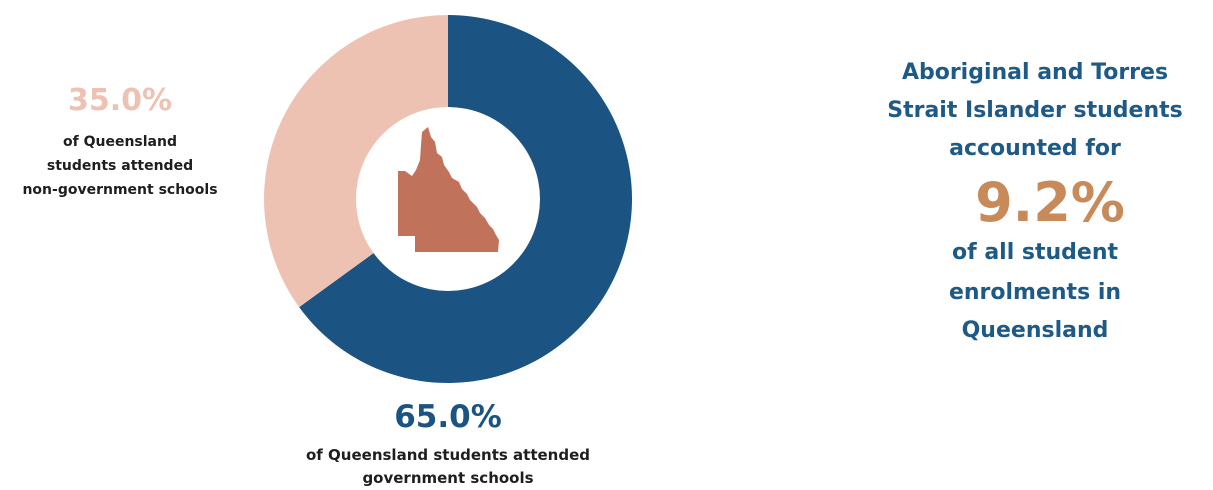 The height and width of the screenshot is (490, 1213). I want to click on info-line-2: Strait Islander students, so click(1035, 110).